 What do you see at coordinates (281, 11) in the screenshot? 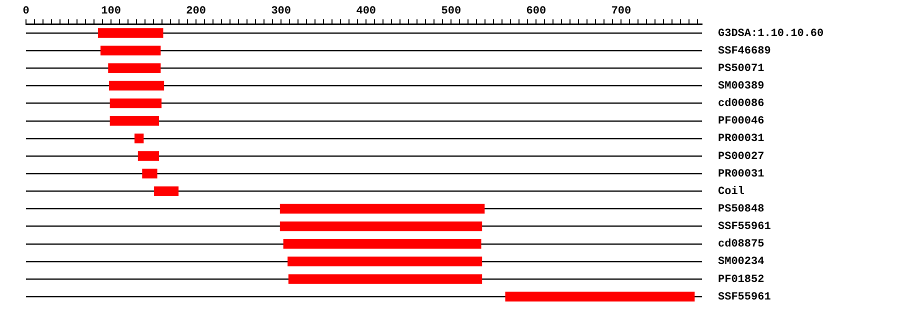
I see `x-tick-label: 300` at bounding box center [281, 11].